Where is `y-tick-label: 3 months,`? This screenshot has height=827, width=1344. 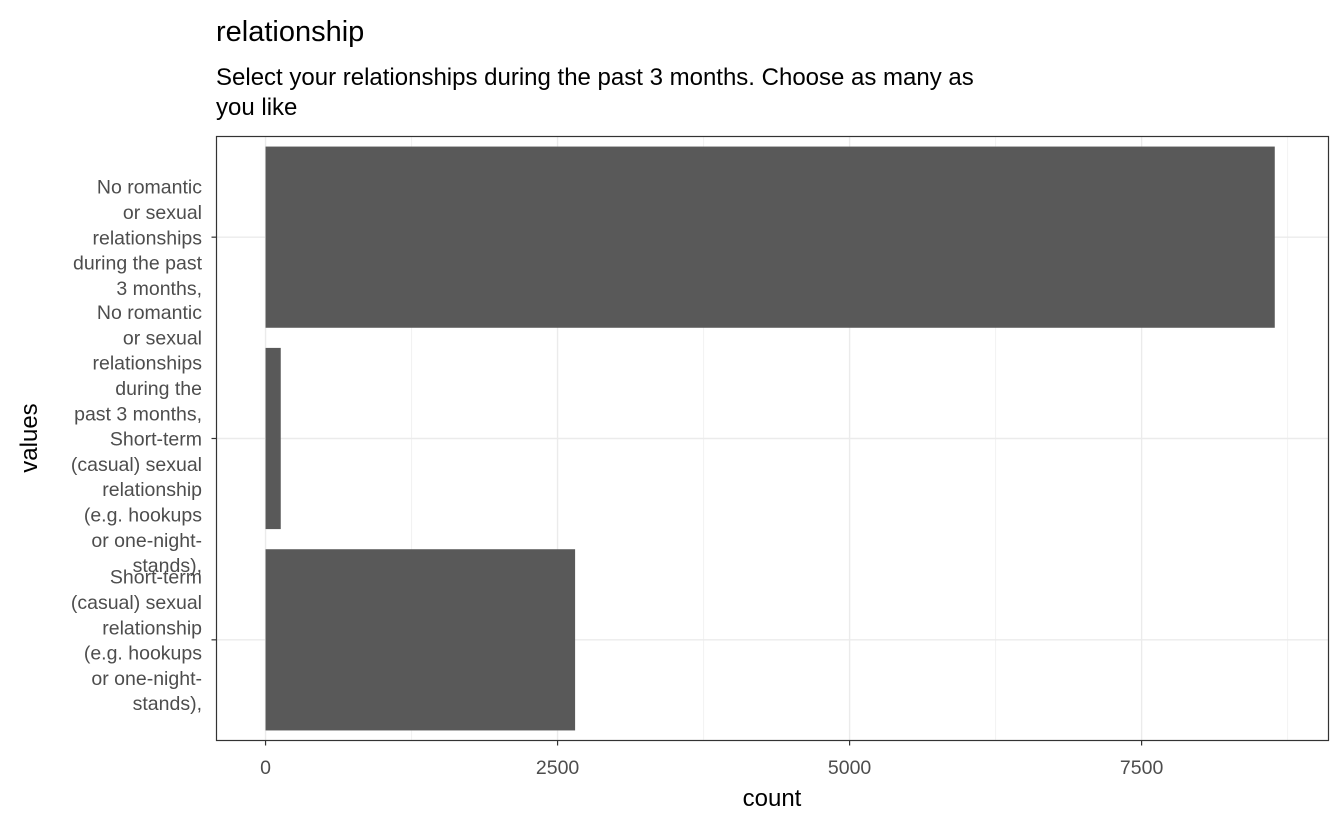 y-tick-label: 3 months, is located at coordinates (159, 289).